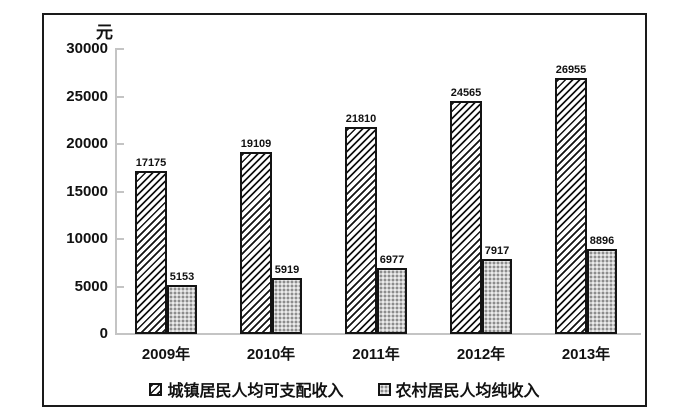 The width and height of the screenshot is (684, 420). What do you see at coordinates (271, 354) in the screenshot?
I see `x-axis-category-label: 2010年` at bounding box center [271, 354].